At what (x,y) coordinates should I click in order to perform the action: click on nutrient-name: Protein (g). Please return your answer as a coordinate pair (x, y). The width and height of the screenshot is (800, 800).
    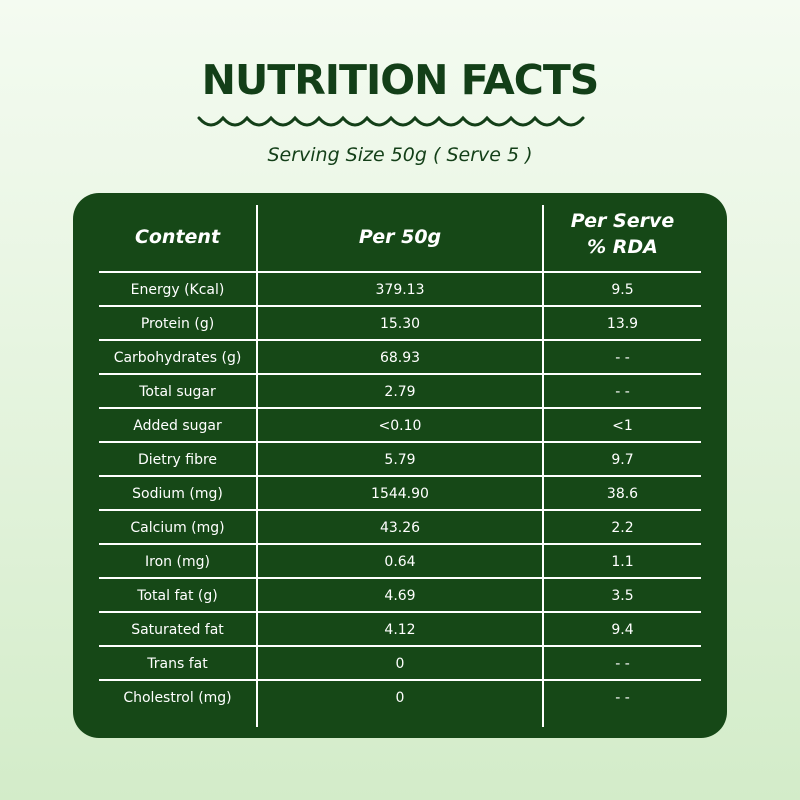
    Looking at the image, I should click on (177, 324).